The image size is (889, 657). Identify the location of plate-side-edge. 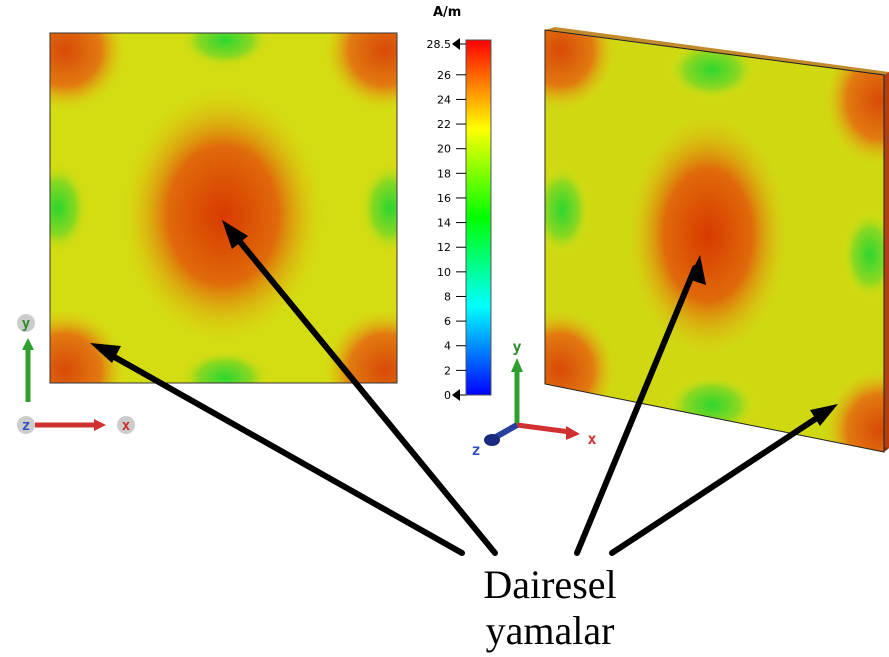
(886, 262).